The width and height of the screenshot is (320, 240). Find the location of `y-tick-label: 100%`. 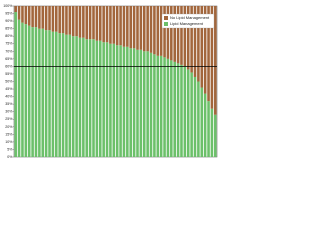

y-tick-label: 100% is located at coordinates (8, 6).